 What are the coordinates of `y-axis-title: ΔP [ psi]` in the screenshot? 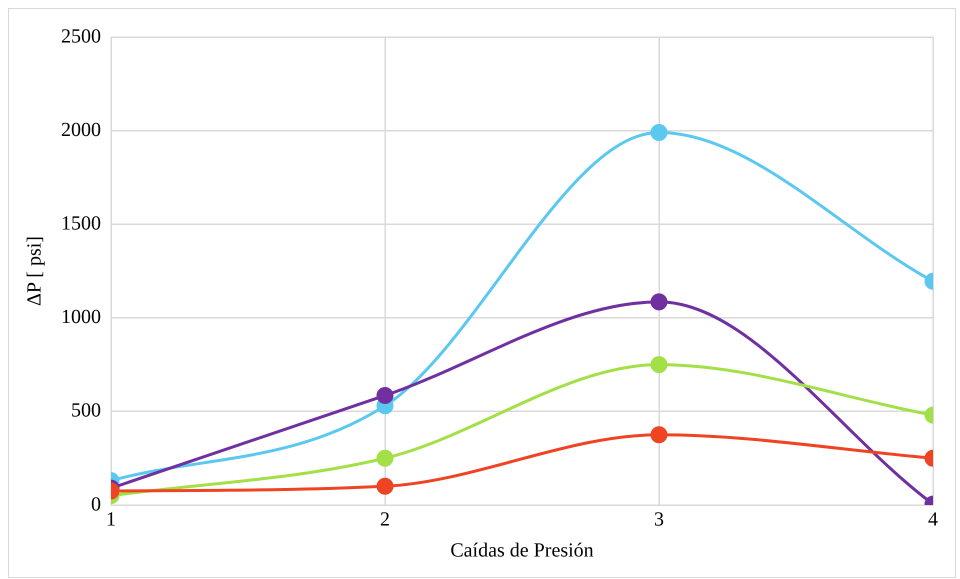 It's located at (34, 271).